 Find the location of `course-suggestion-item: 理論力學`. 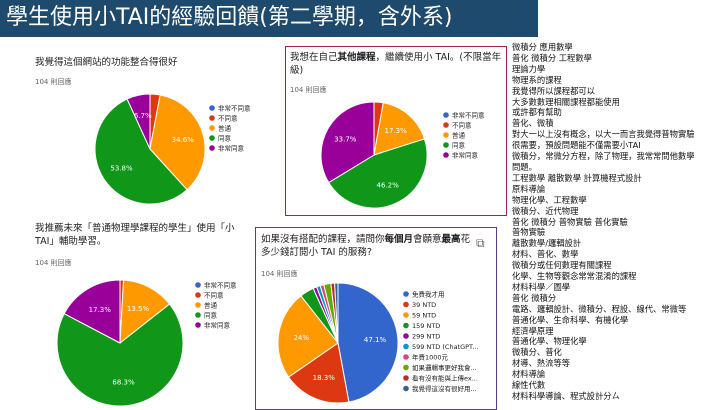

course-suggestion-item: 理論力學 is located at coordinates (529, 68).